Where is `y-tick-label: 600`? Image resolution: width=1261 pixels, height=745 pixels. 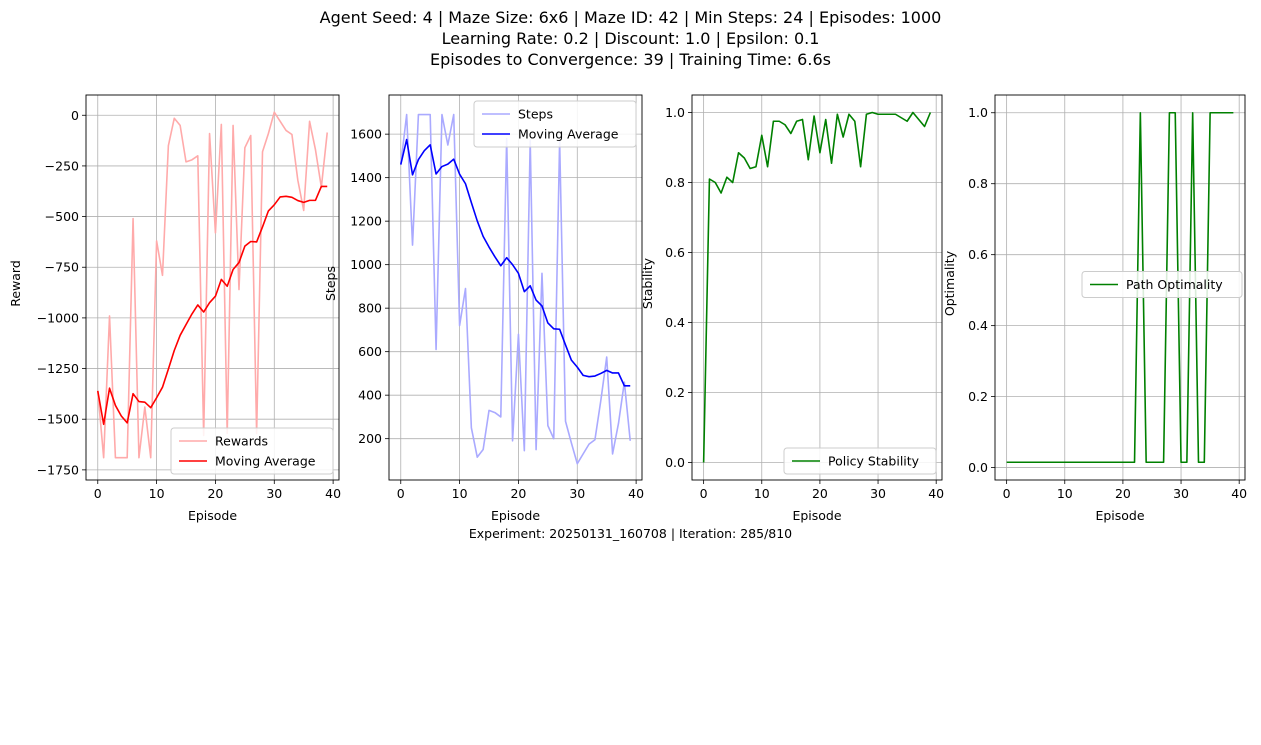 y-tick-label: 600 is located at coordinates (370, 351).